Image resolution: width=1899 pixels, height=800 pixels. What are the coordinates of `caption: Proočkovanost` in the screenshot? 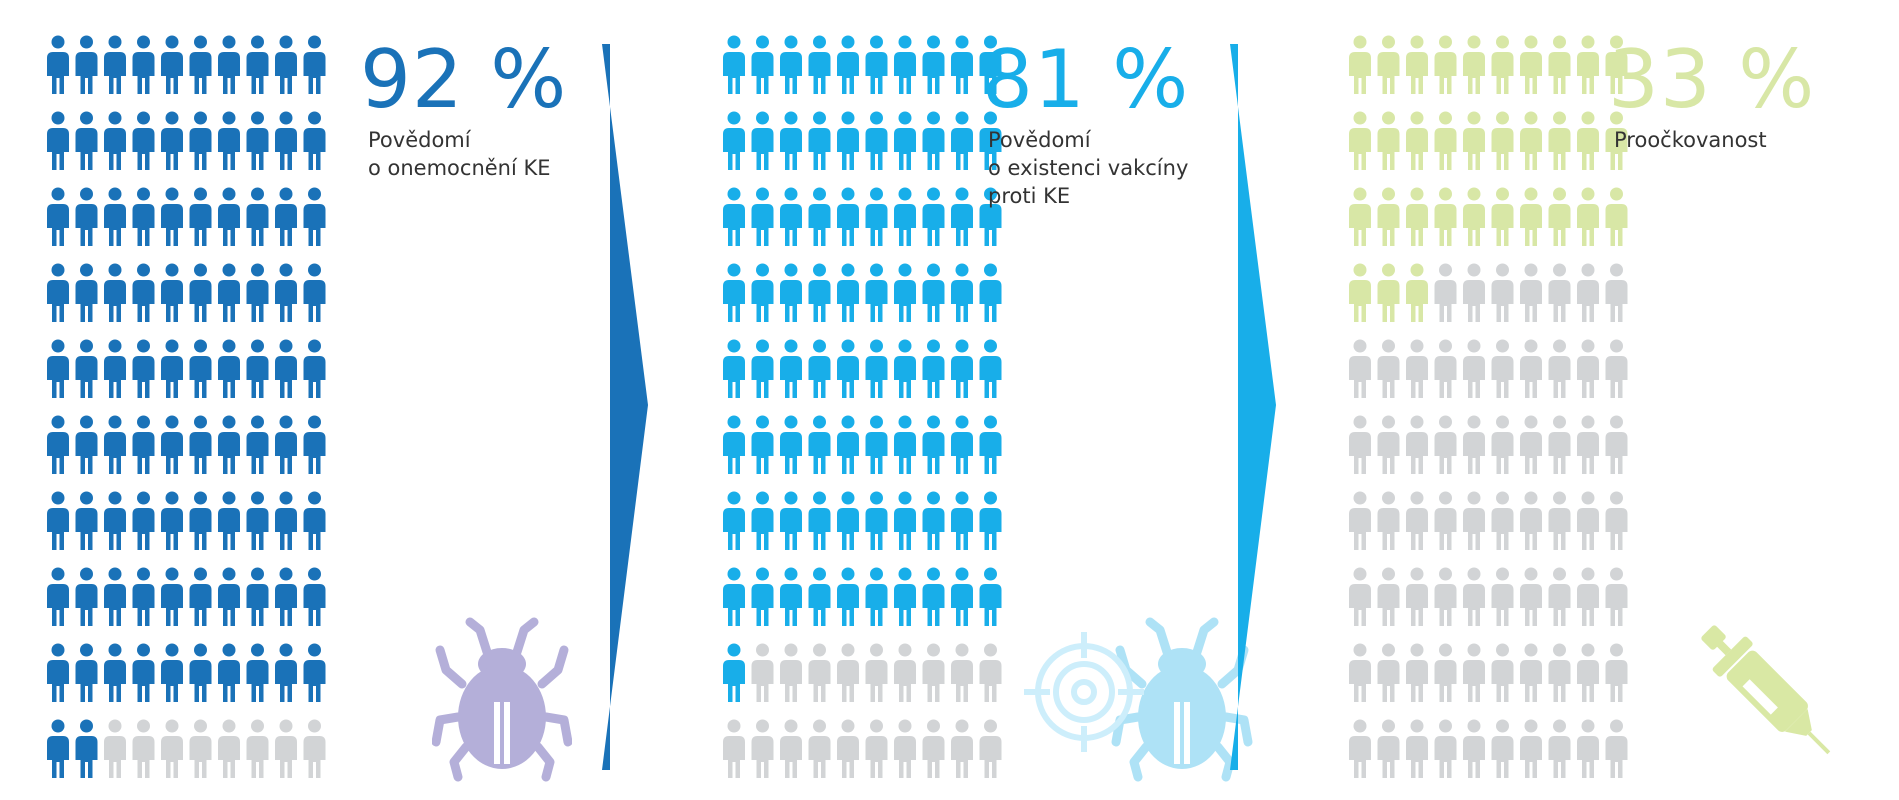 It's located at (1734, 140).